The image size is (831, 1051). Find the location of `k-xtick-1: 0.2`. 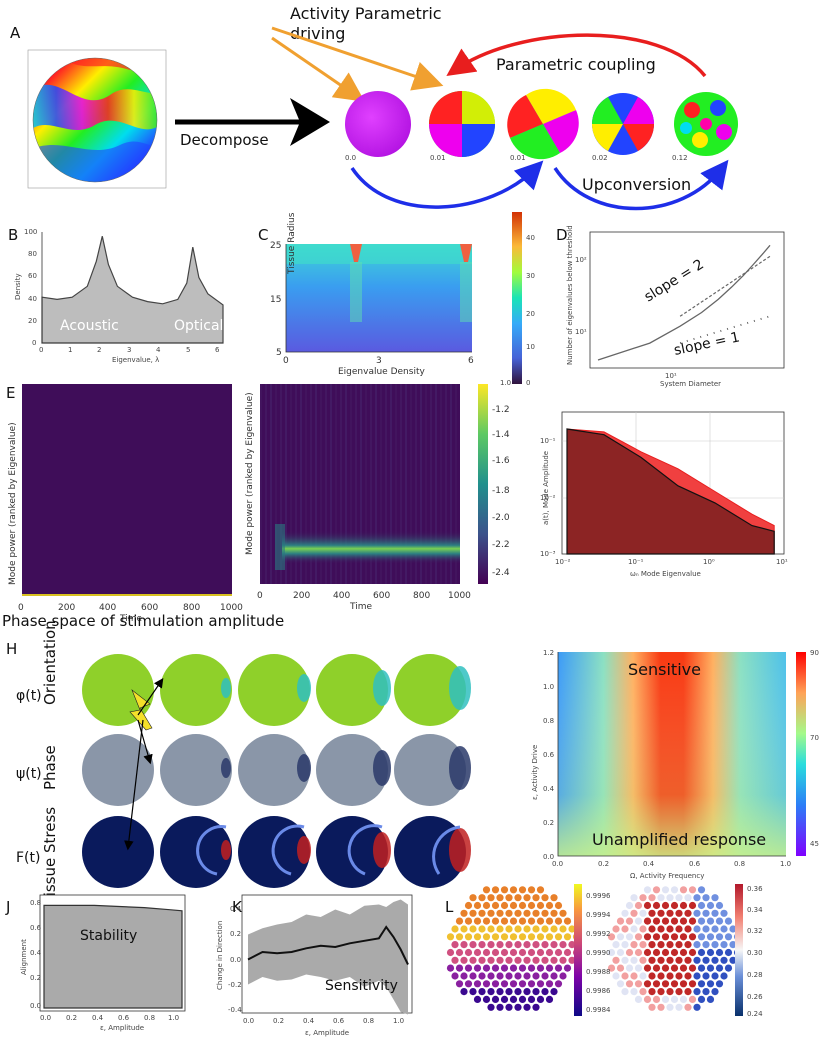

k-xtick-1: 0.2 is located at coordinates (278, 1021).